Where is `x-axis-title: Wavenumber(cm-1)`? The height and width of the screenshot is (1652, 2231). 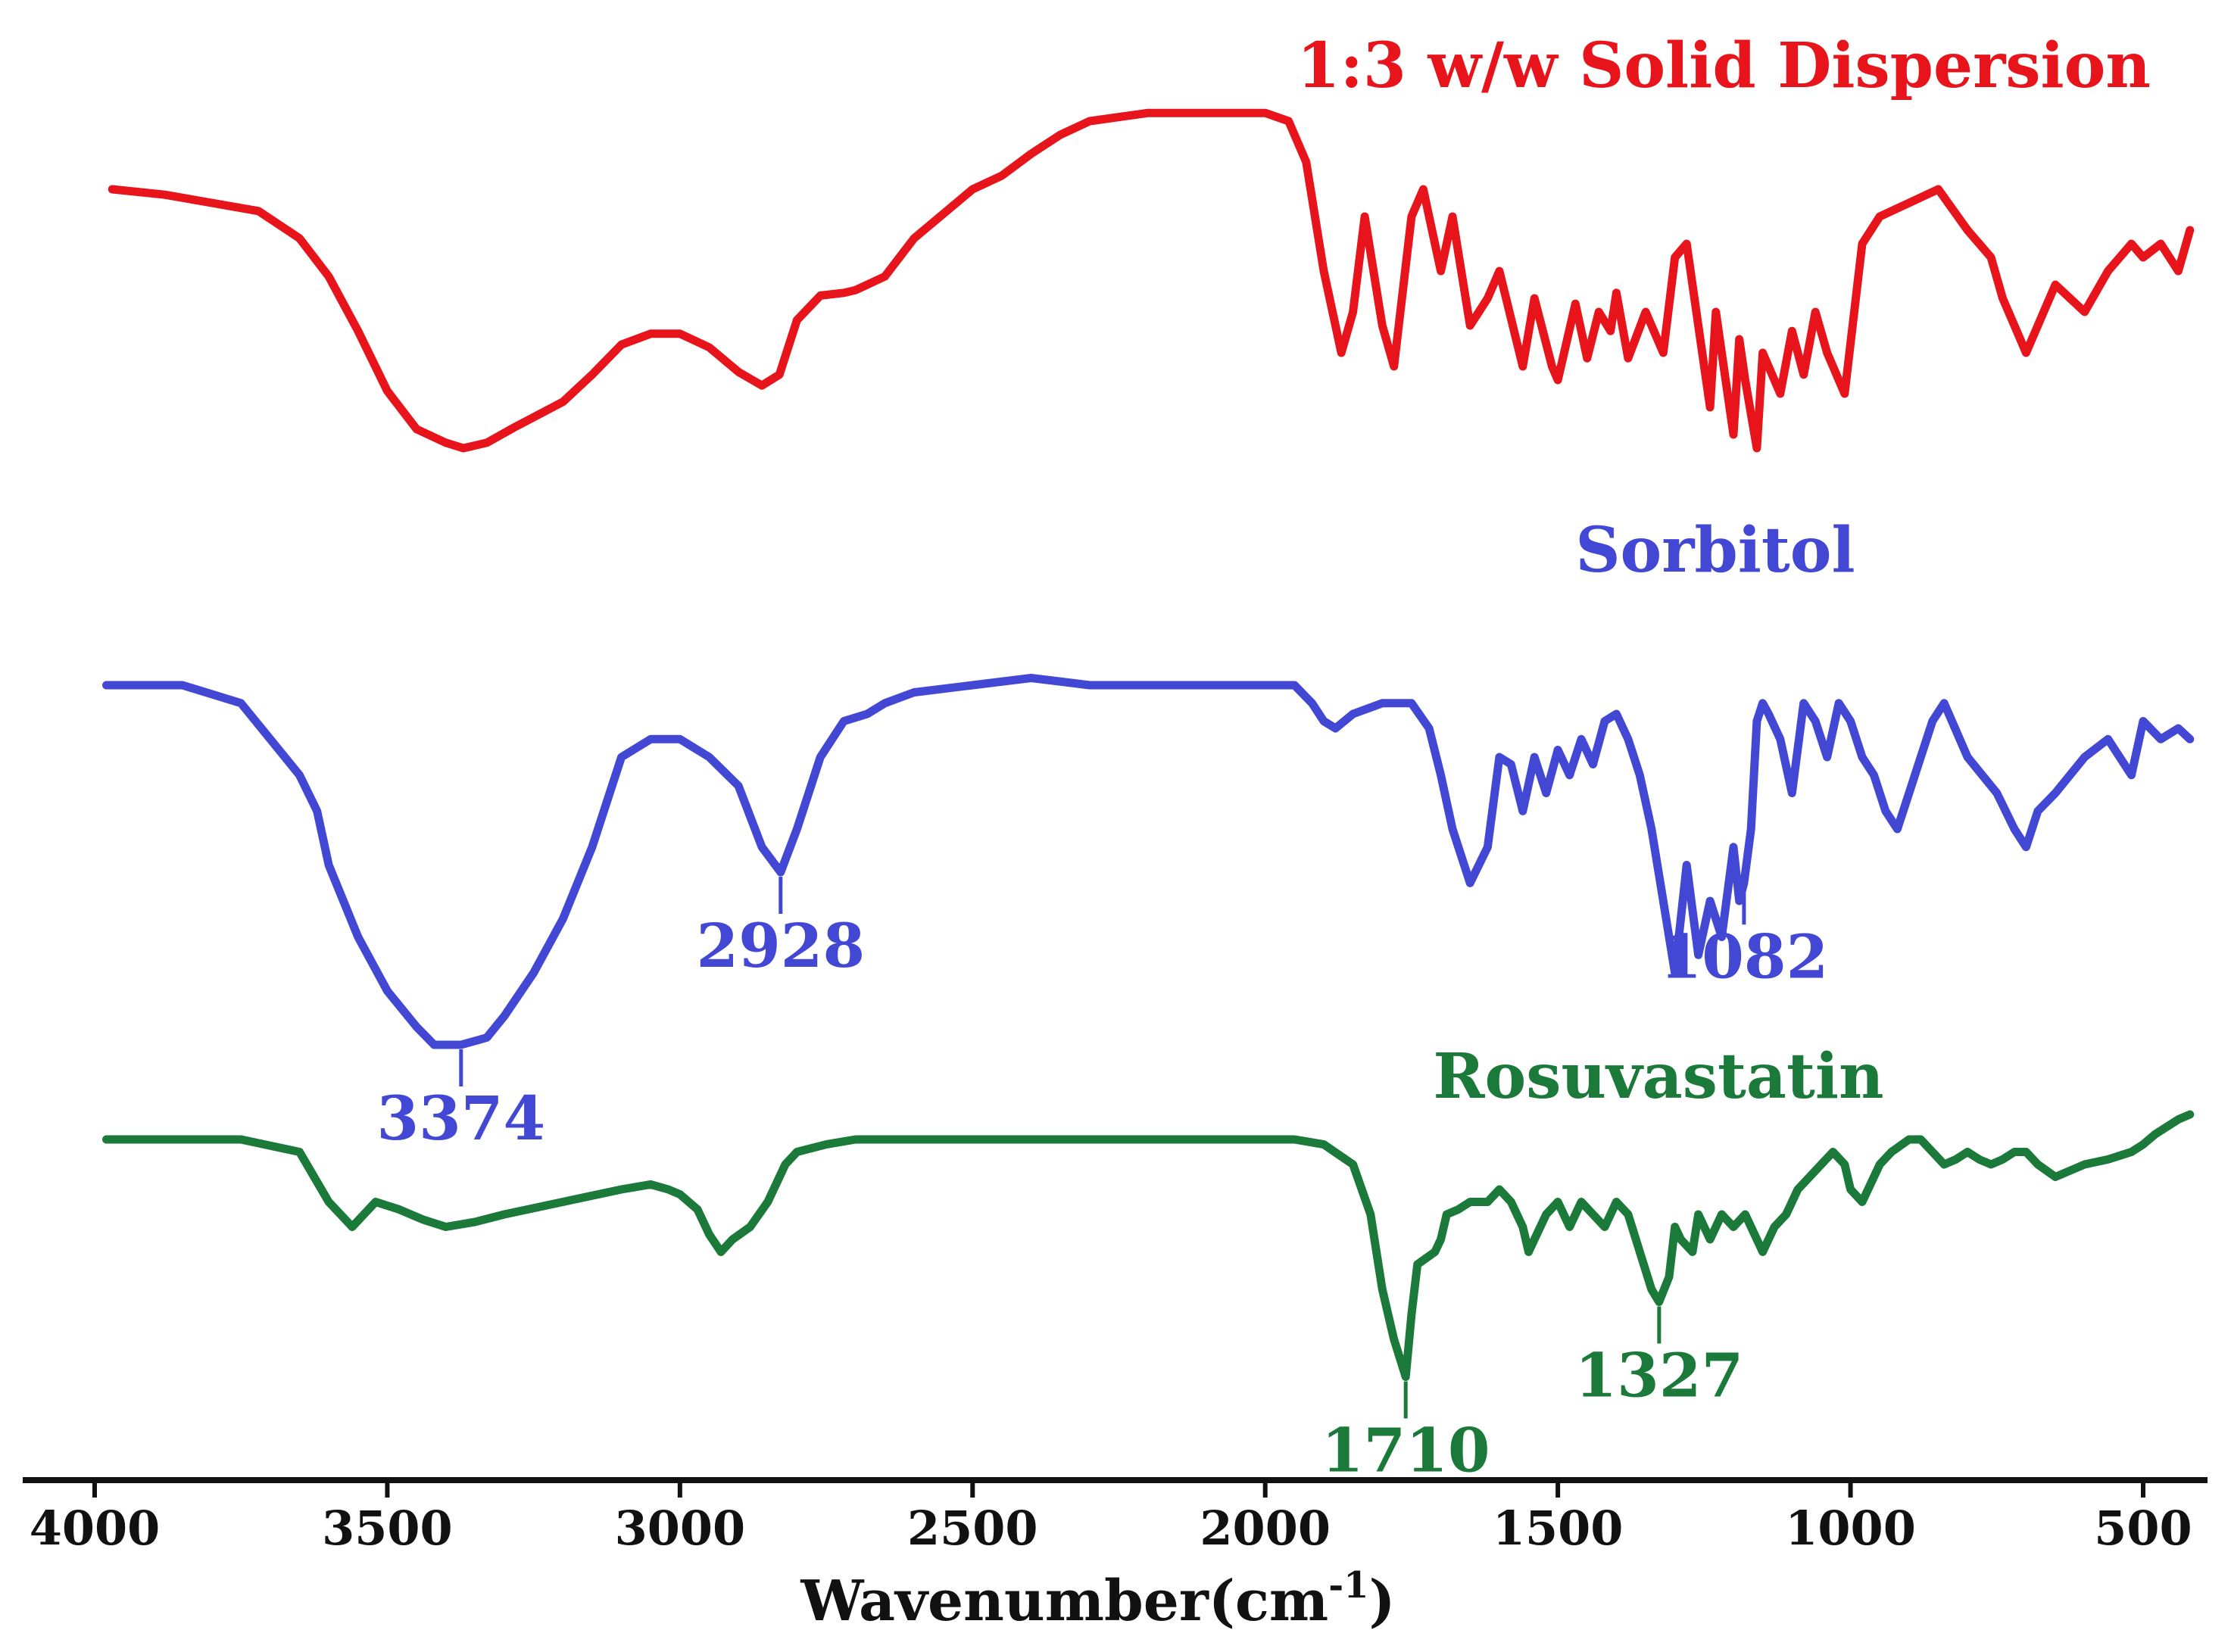
x-axis-title: Wavenumber(cm-1) is located at coordinates (1097, 1599).